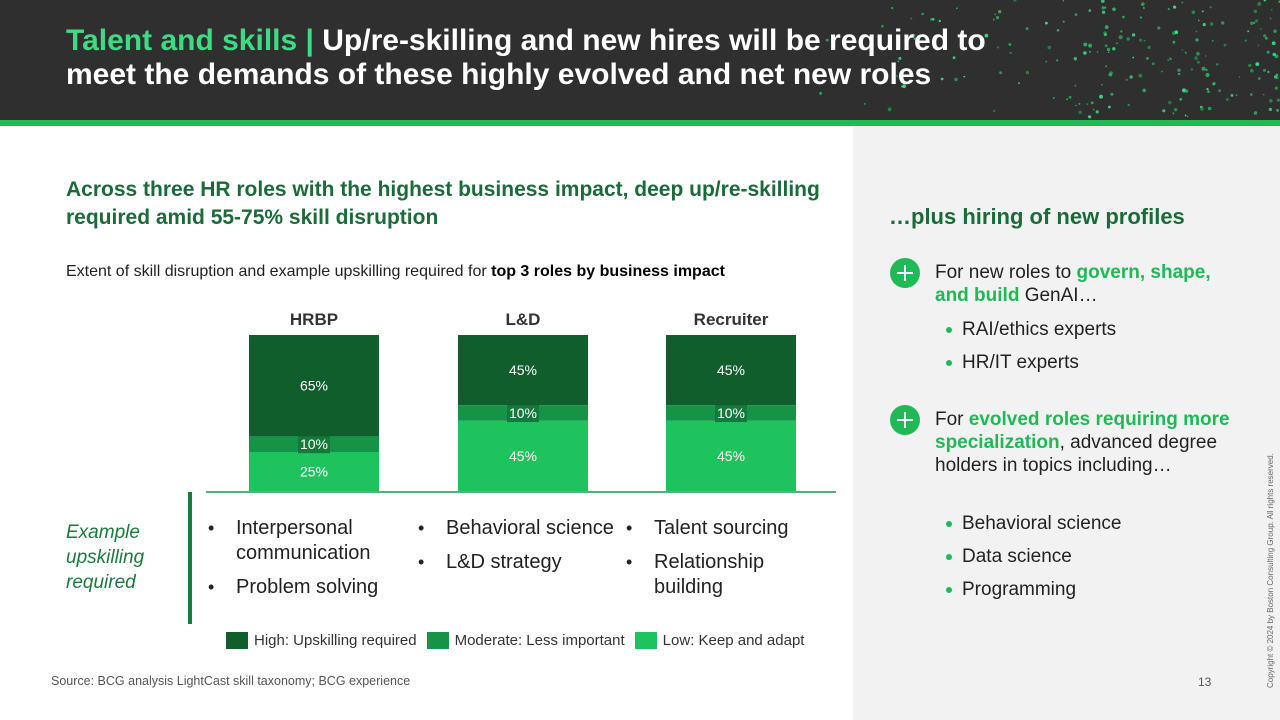 The image size is (1280, 720). What do you see at coordinates (1033, 523) in the screenshot?
I see `list-item: Behavioral science` at bounding box center [1033, 523].